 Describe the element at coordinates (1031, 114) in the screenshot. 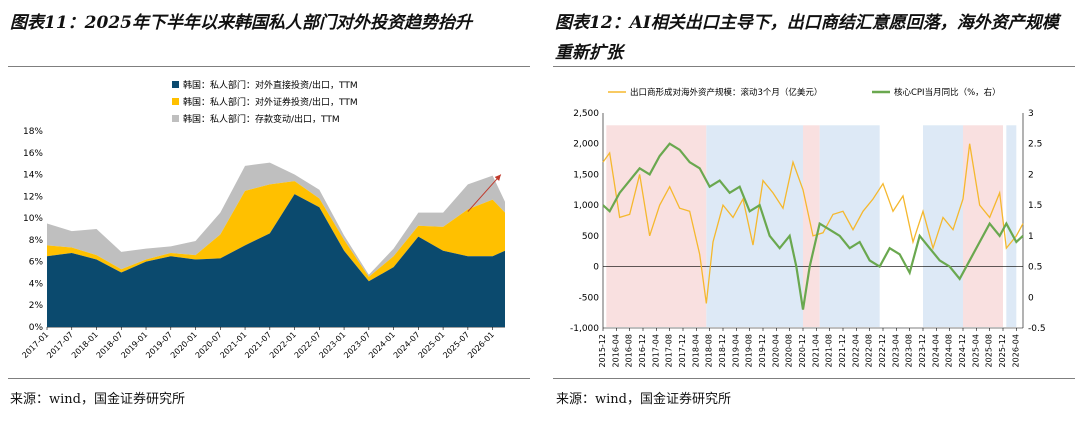

I see `y-right-tick-label: 3` at that location.